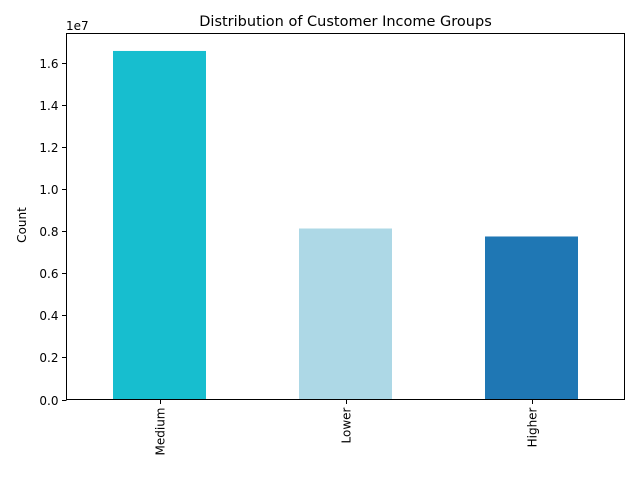  I want to click on y-tick-label: 1.0, so click(48, 190).